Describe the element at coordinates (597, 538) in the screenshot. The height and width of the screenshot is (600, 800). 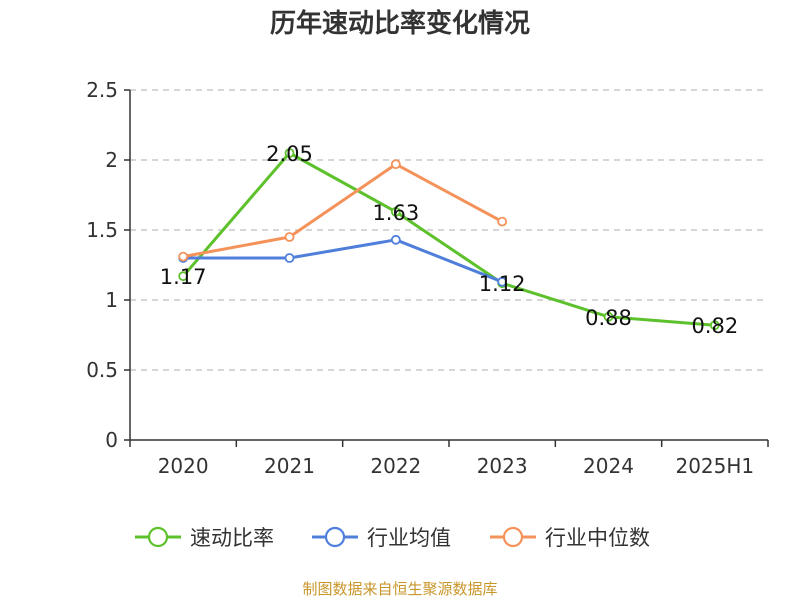
I see `legend-label: 行业中位数` at that location.